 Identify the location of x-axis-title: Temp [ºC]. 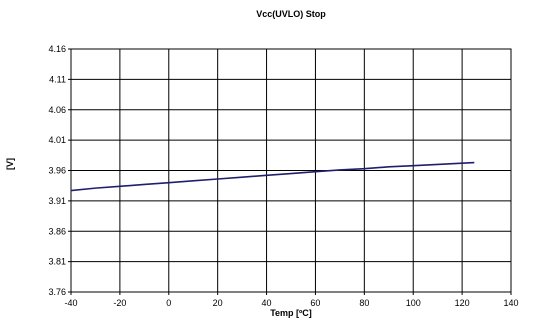
(291, 313).